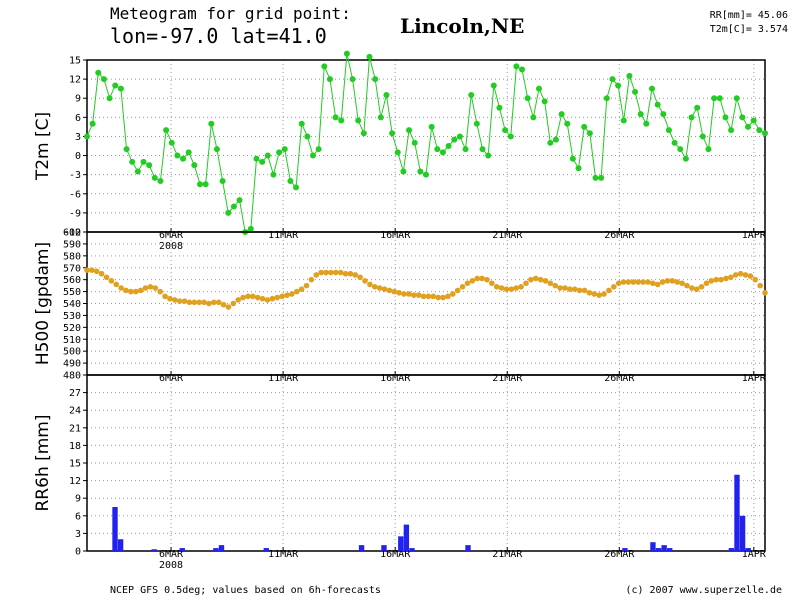  What do you see at coordinates (395, 378) in the screenshot?
I see `x-date-label: 16MAR` at bounding box center [395, 378].